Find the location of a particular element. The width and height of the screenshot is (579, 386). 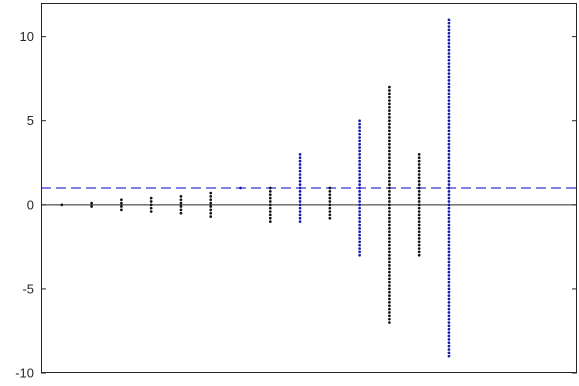

y-tick-label: 0 is located at coordinates (30, 204).